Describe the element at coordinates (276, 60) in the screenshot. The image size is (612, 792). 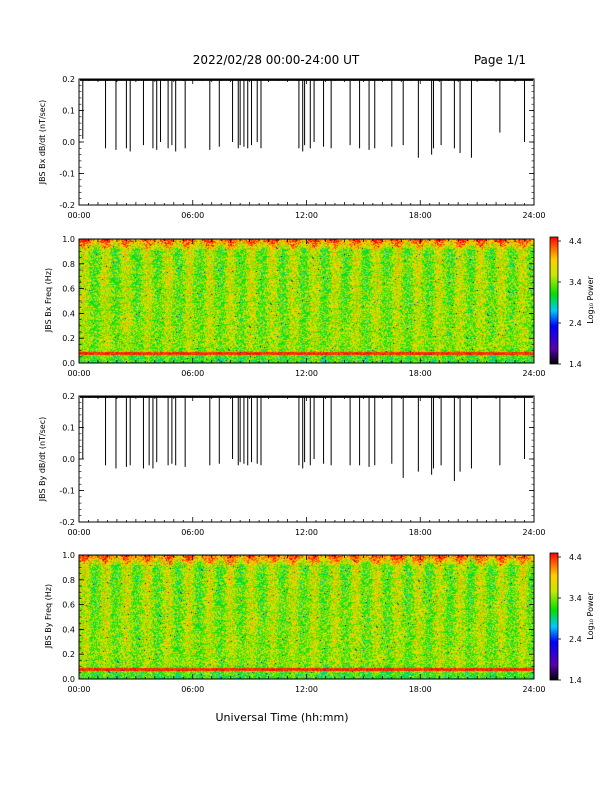
I see `page-title: 2022/02/28 00:00-24:00 UT` at that location.